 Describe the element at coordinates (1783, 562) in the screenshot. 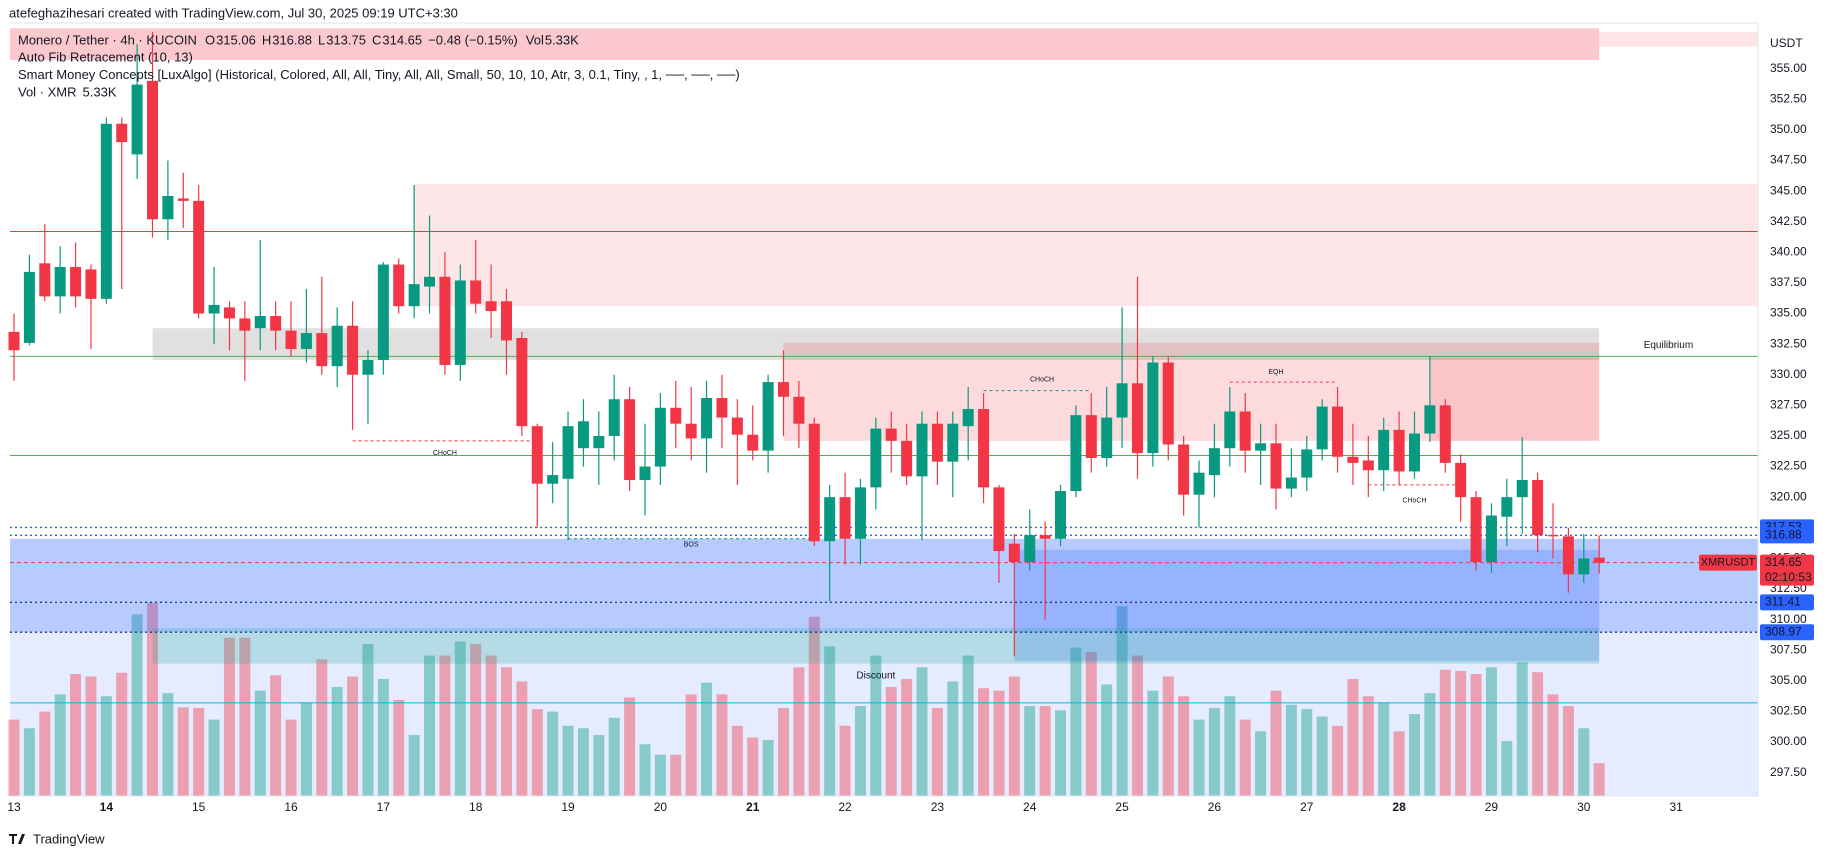

I see `price-tag-label: 314.65` at that location.